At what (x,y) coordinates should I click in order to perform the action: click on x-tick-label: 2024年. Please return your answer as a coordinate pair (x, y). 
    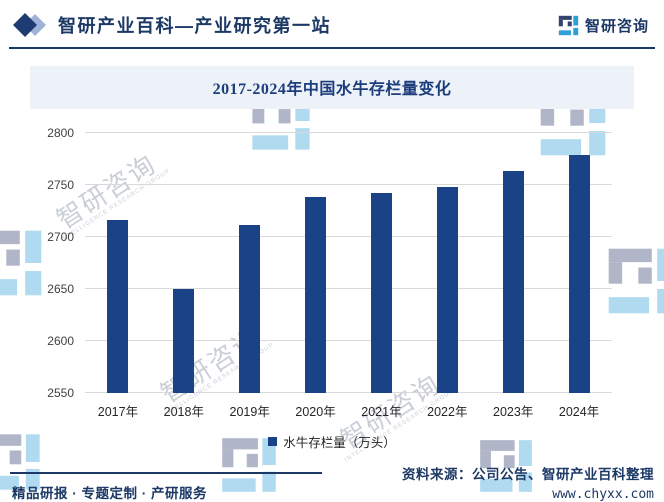
    Looking at the image, I should click on (579, 412).